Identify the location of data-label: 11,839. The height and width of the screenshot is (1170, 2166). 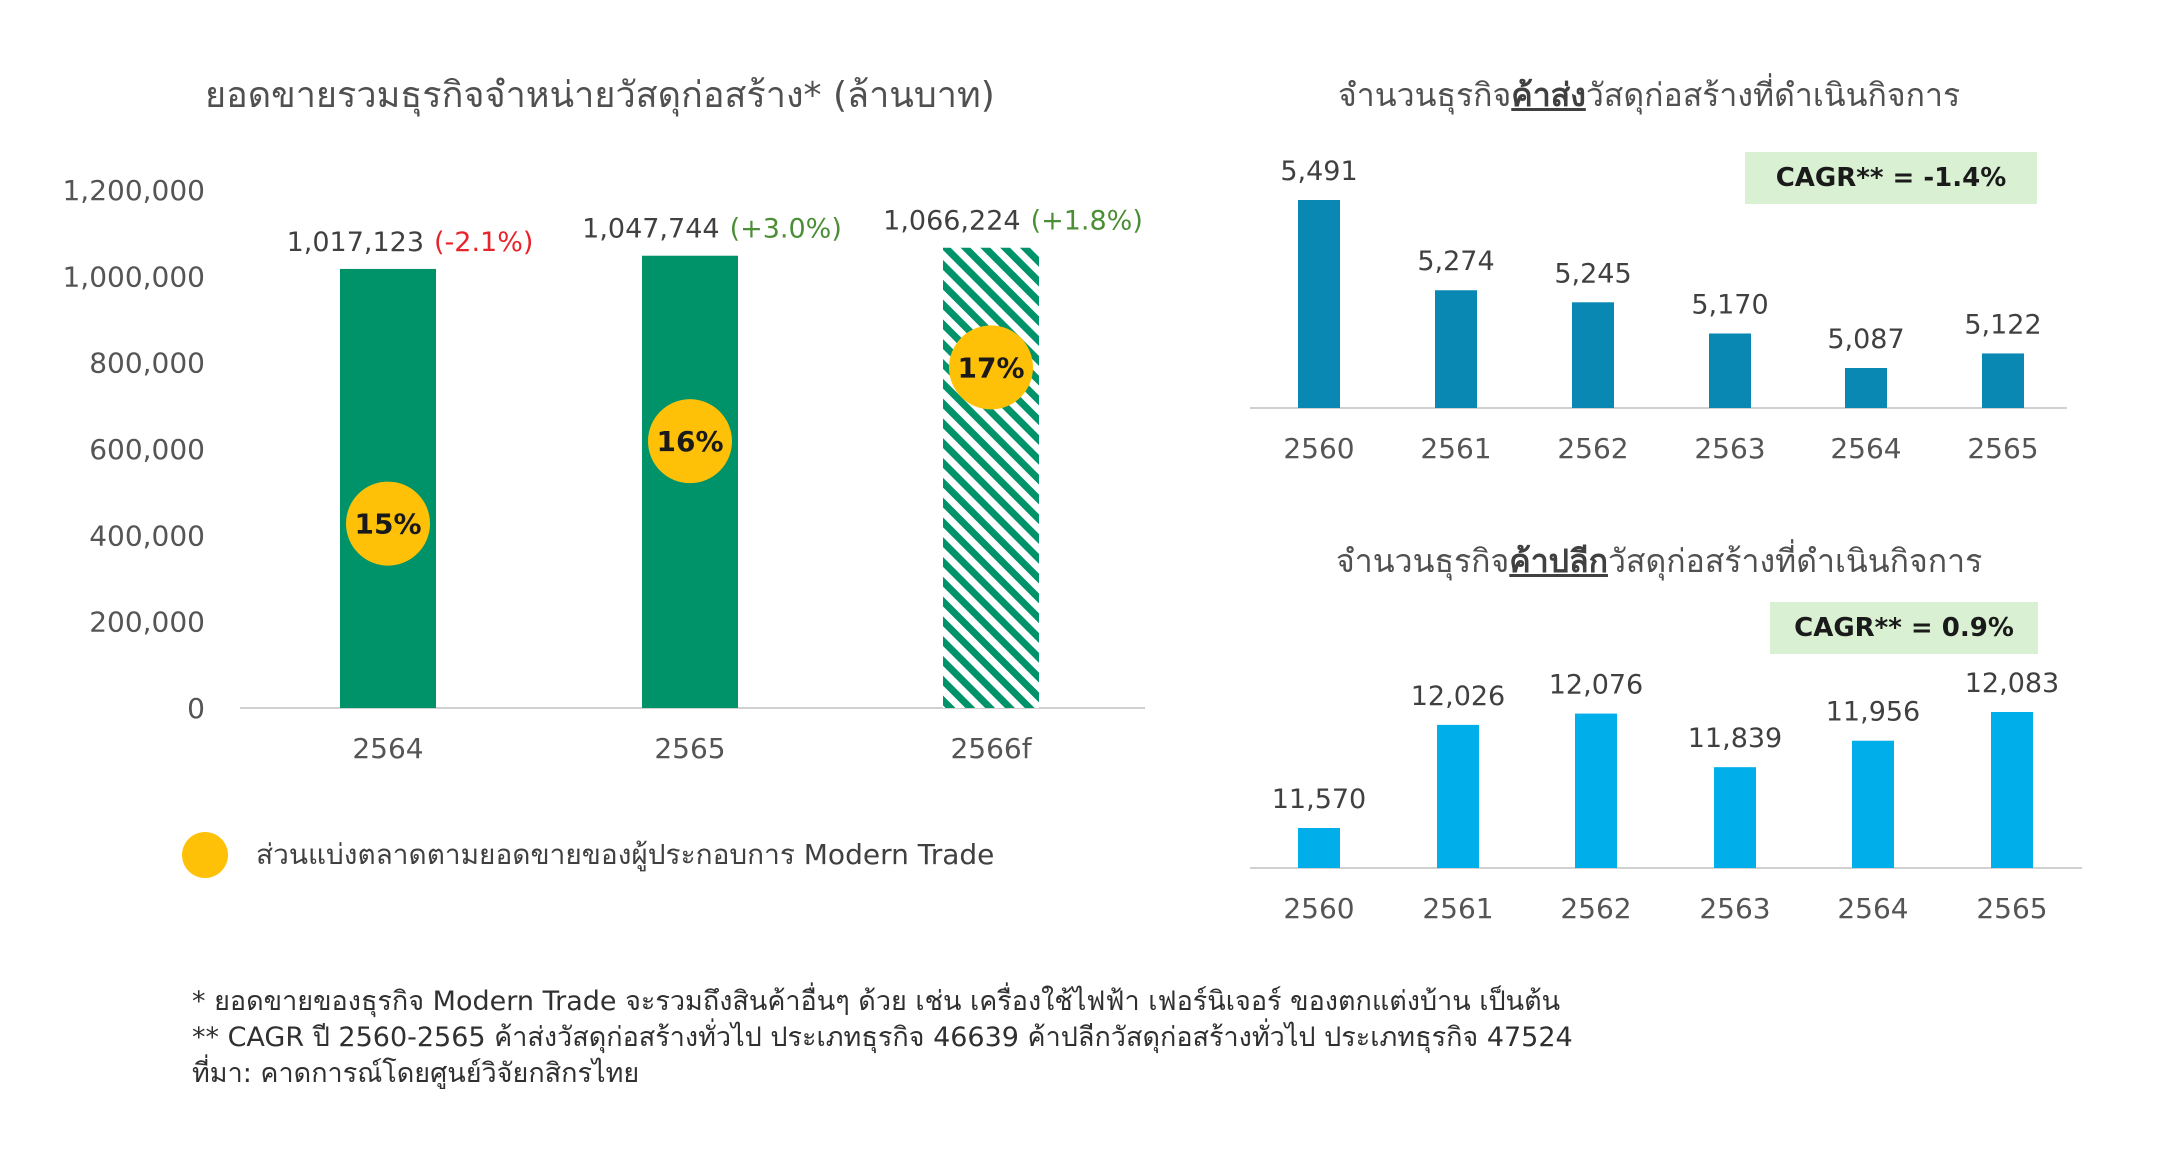
(1735, 738).